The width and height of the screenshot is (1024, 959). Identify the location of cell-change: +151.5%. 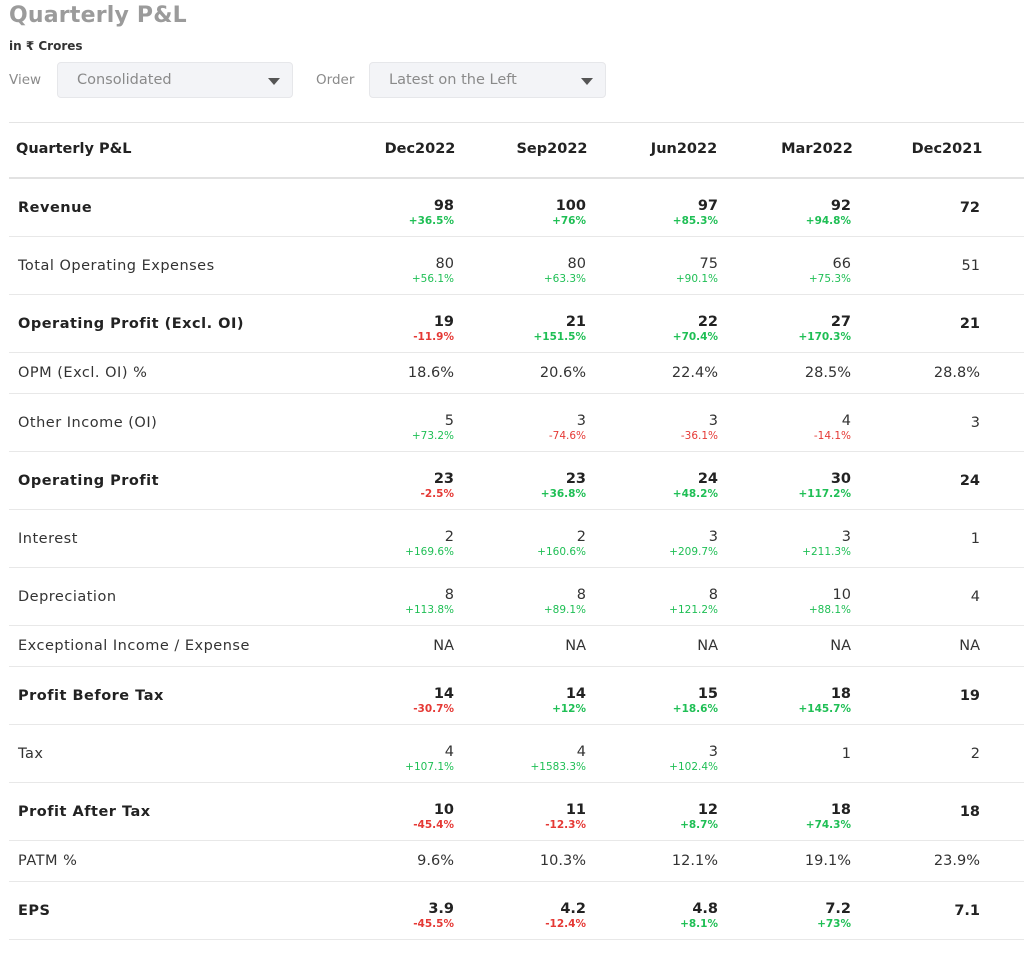
(559, 337).